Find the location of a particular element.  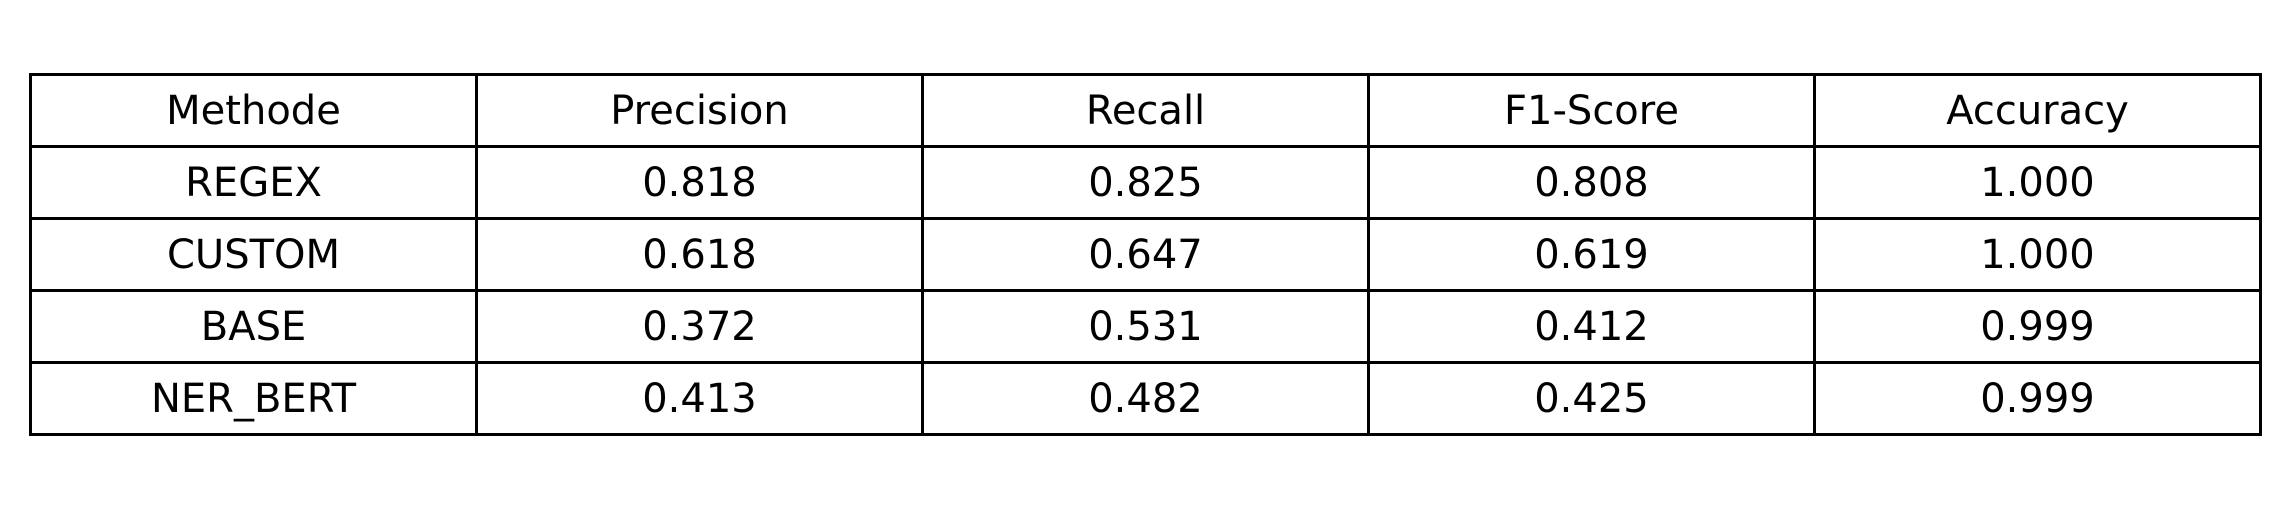

f1-score-cell: 0.808 is located at coordinates (1591, 182).